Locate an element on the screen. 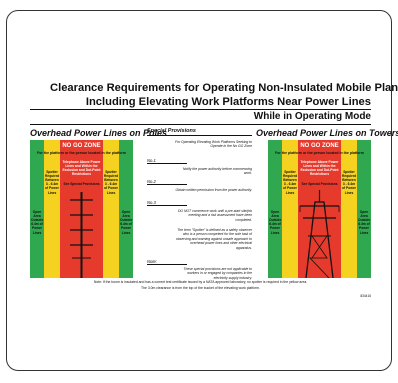 The width and height of the screenshot is (398, 383). poles-title: Overhead Power Lines on Poles is located at coordinates (99, 133).